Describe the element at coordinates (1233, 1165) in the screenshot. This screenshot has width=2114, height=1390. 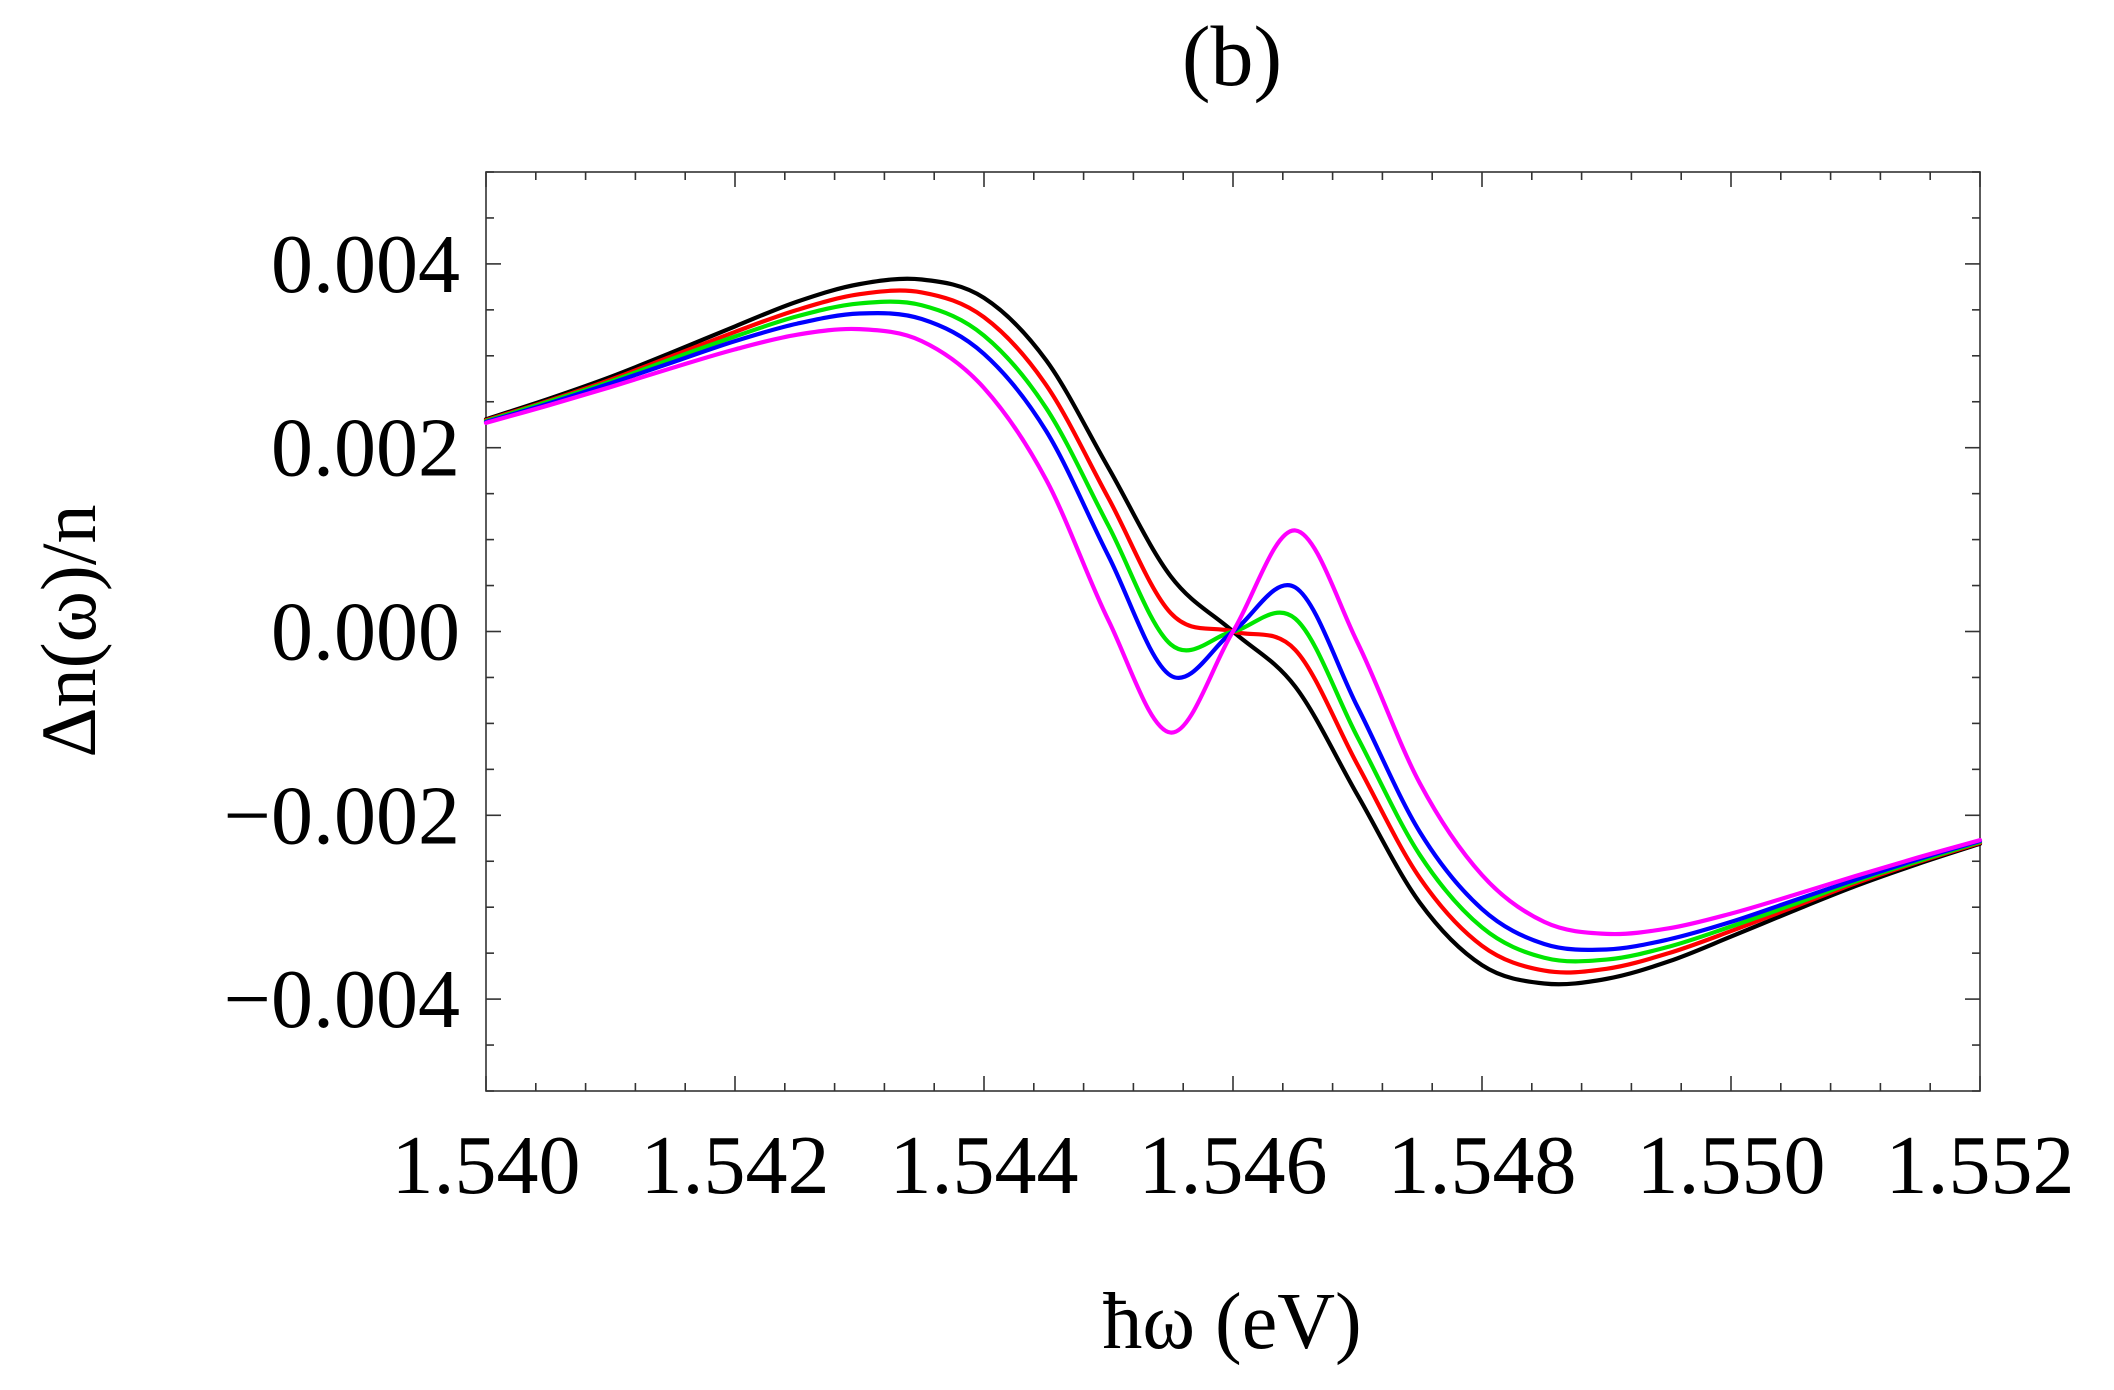
I see `x-tick-label: 1.546` at that location.